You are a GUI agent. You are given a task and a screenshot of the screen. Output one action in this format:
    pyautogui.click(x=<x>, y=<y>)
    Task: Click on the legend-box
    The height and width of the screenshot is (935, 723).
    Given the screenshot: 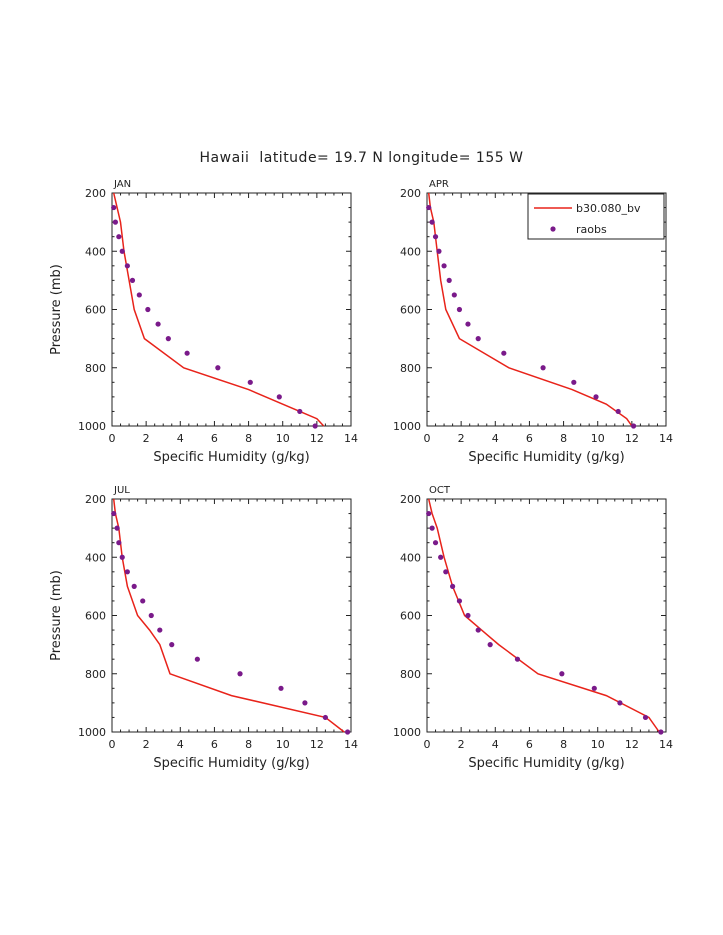 What is the action you would take?
    pyautogui.click(x=596, y=216)
    